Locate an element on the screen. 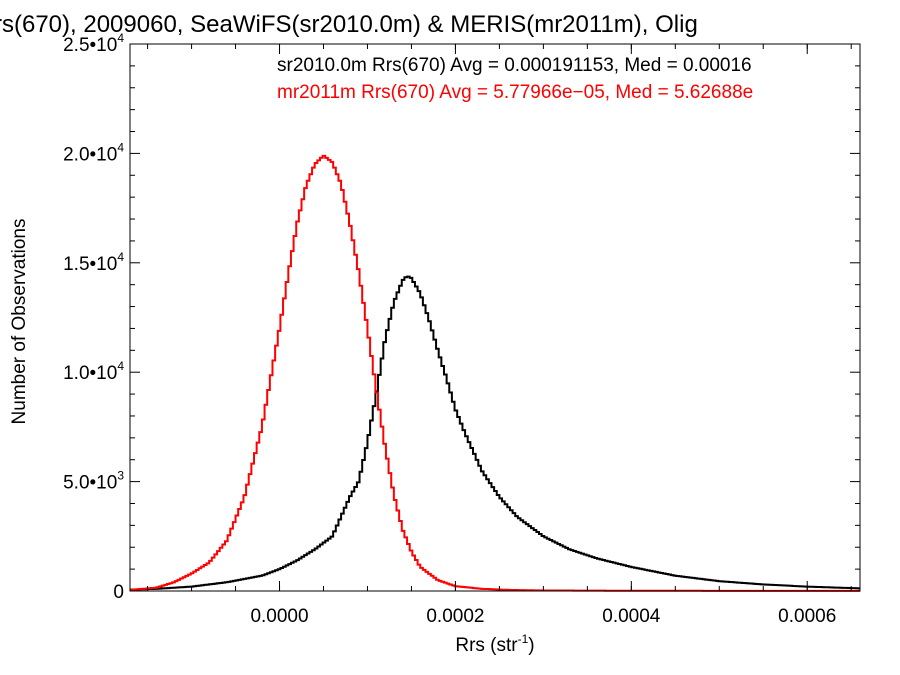  y-tick-label: 1.5•104 is located at coordinates (93, 262).